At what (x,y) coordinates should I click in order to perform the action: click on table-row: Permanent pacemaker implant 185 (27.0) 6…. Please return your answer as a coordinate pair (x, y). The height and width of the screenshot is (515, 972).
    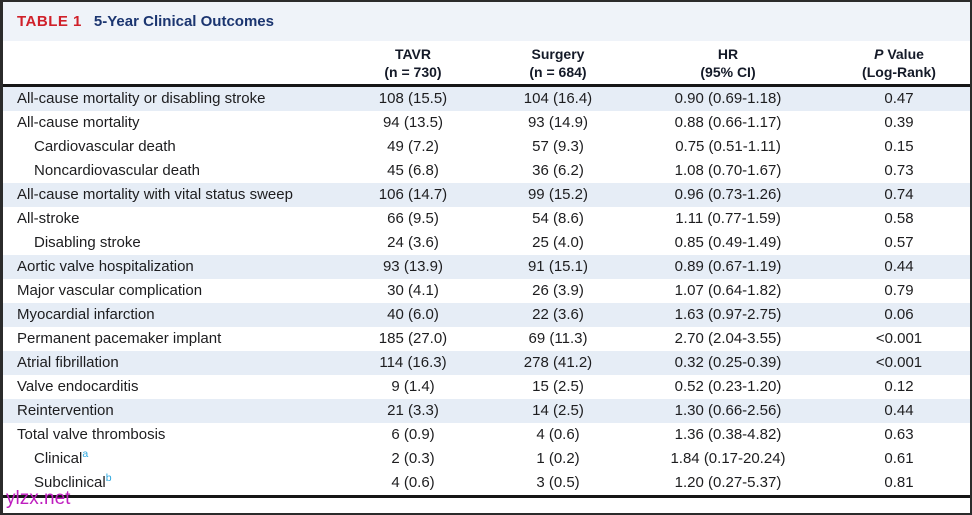
    Looking at the image, I should click on (486, 339).